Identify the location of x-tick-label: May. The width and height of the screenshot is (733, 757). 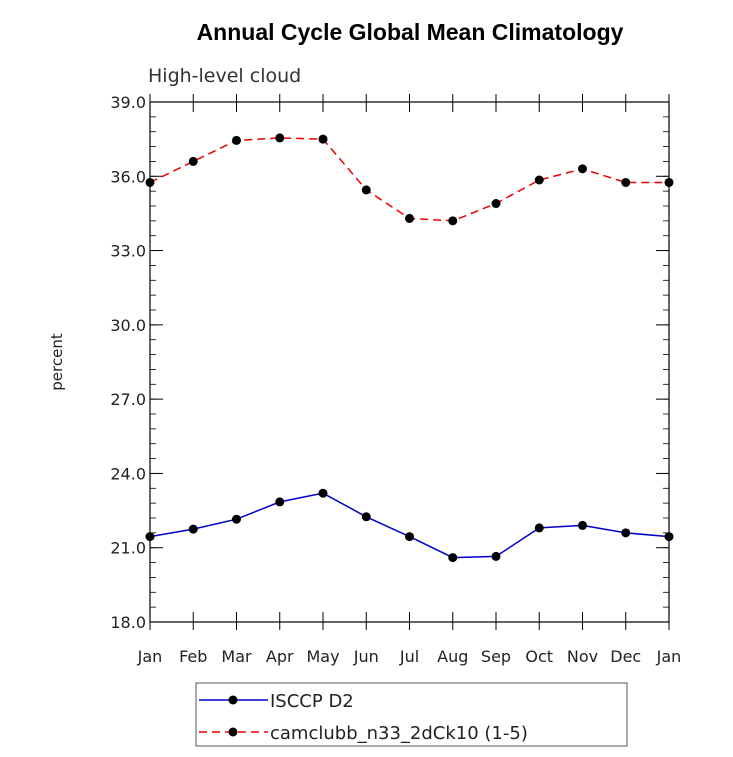
(322, 656).